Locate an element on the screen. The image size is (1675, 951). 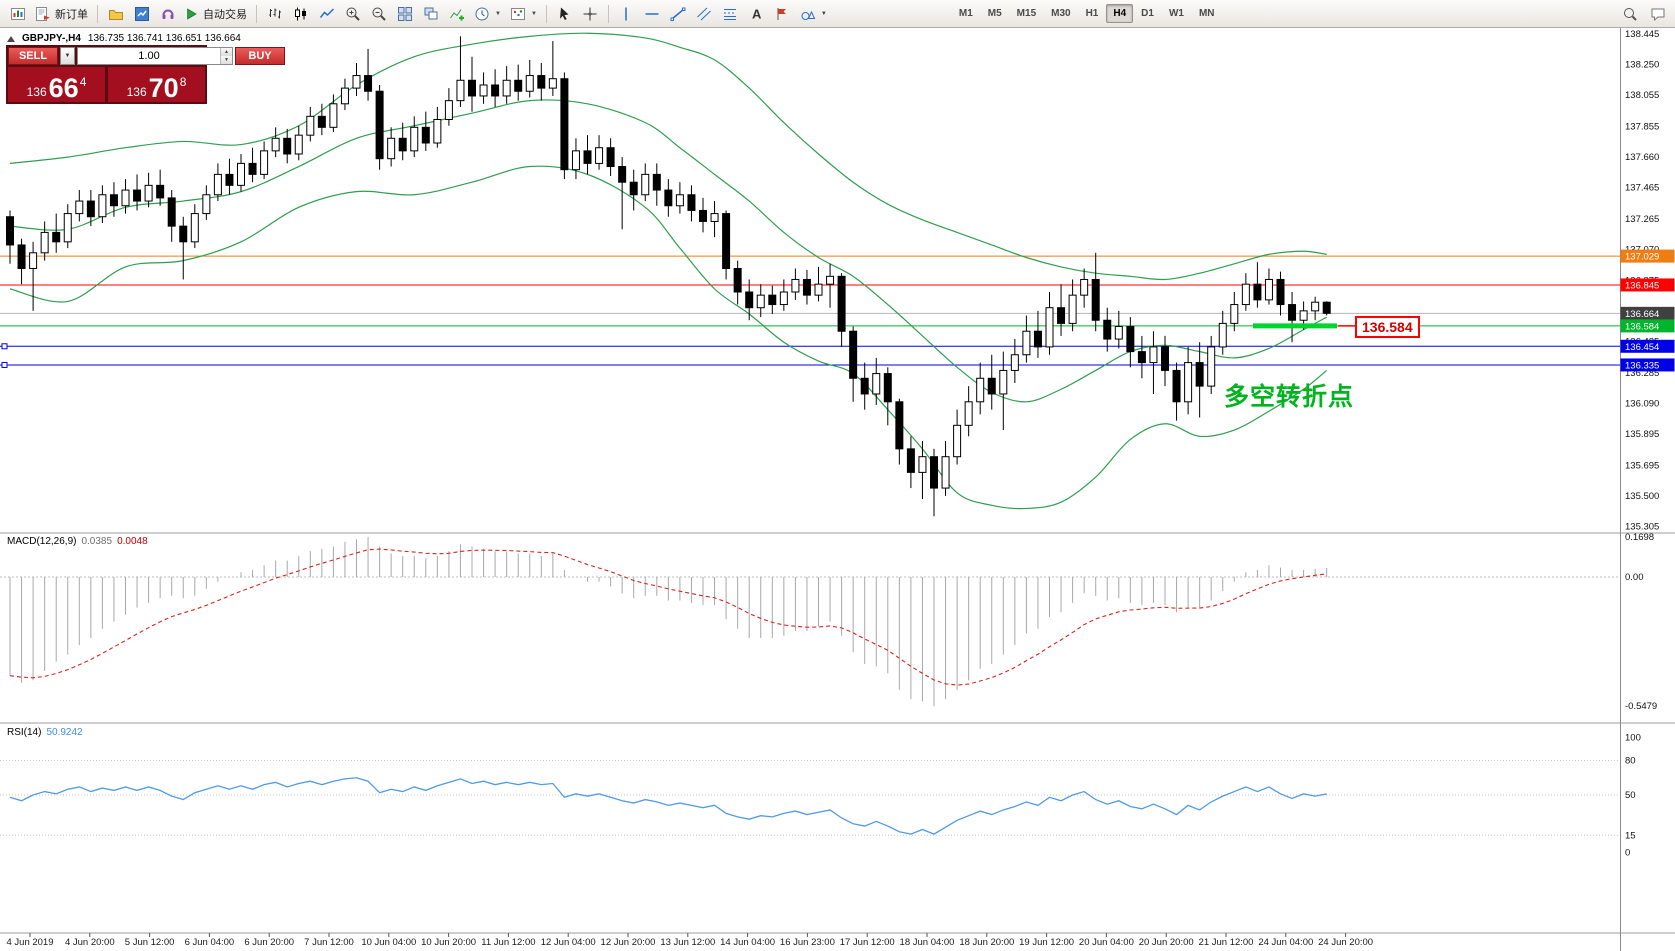
templates-icon is located at coordinates (517, 13).